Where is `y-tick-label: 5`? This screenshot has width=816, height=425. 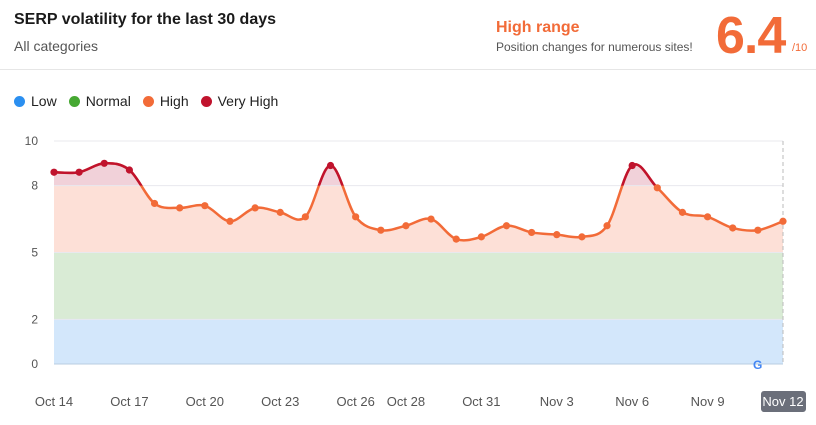 y-tick-label: 5 is located at coordinates (34, 253).